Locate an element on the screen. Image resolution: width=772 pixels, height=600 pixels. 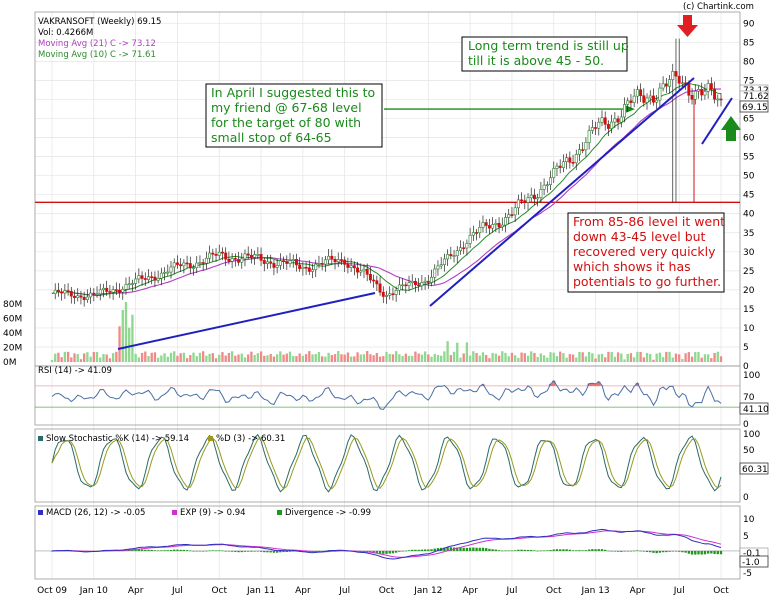
macd-tick-label: 10 is located at coordinates (749, 520).